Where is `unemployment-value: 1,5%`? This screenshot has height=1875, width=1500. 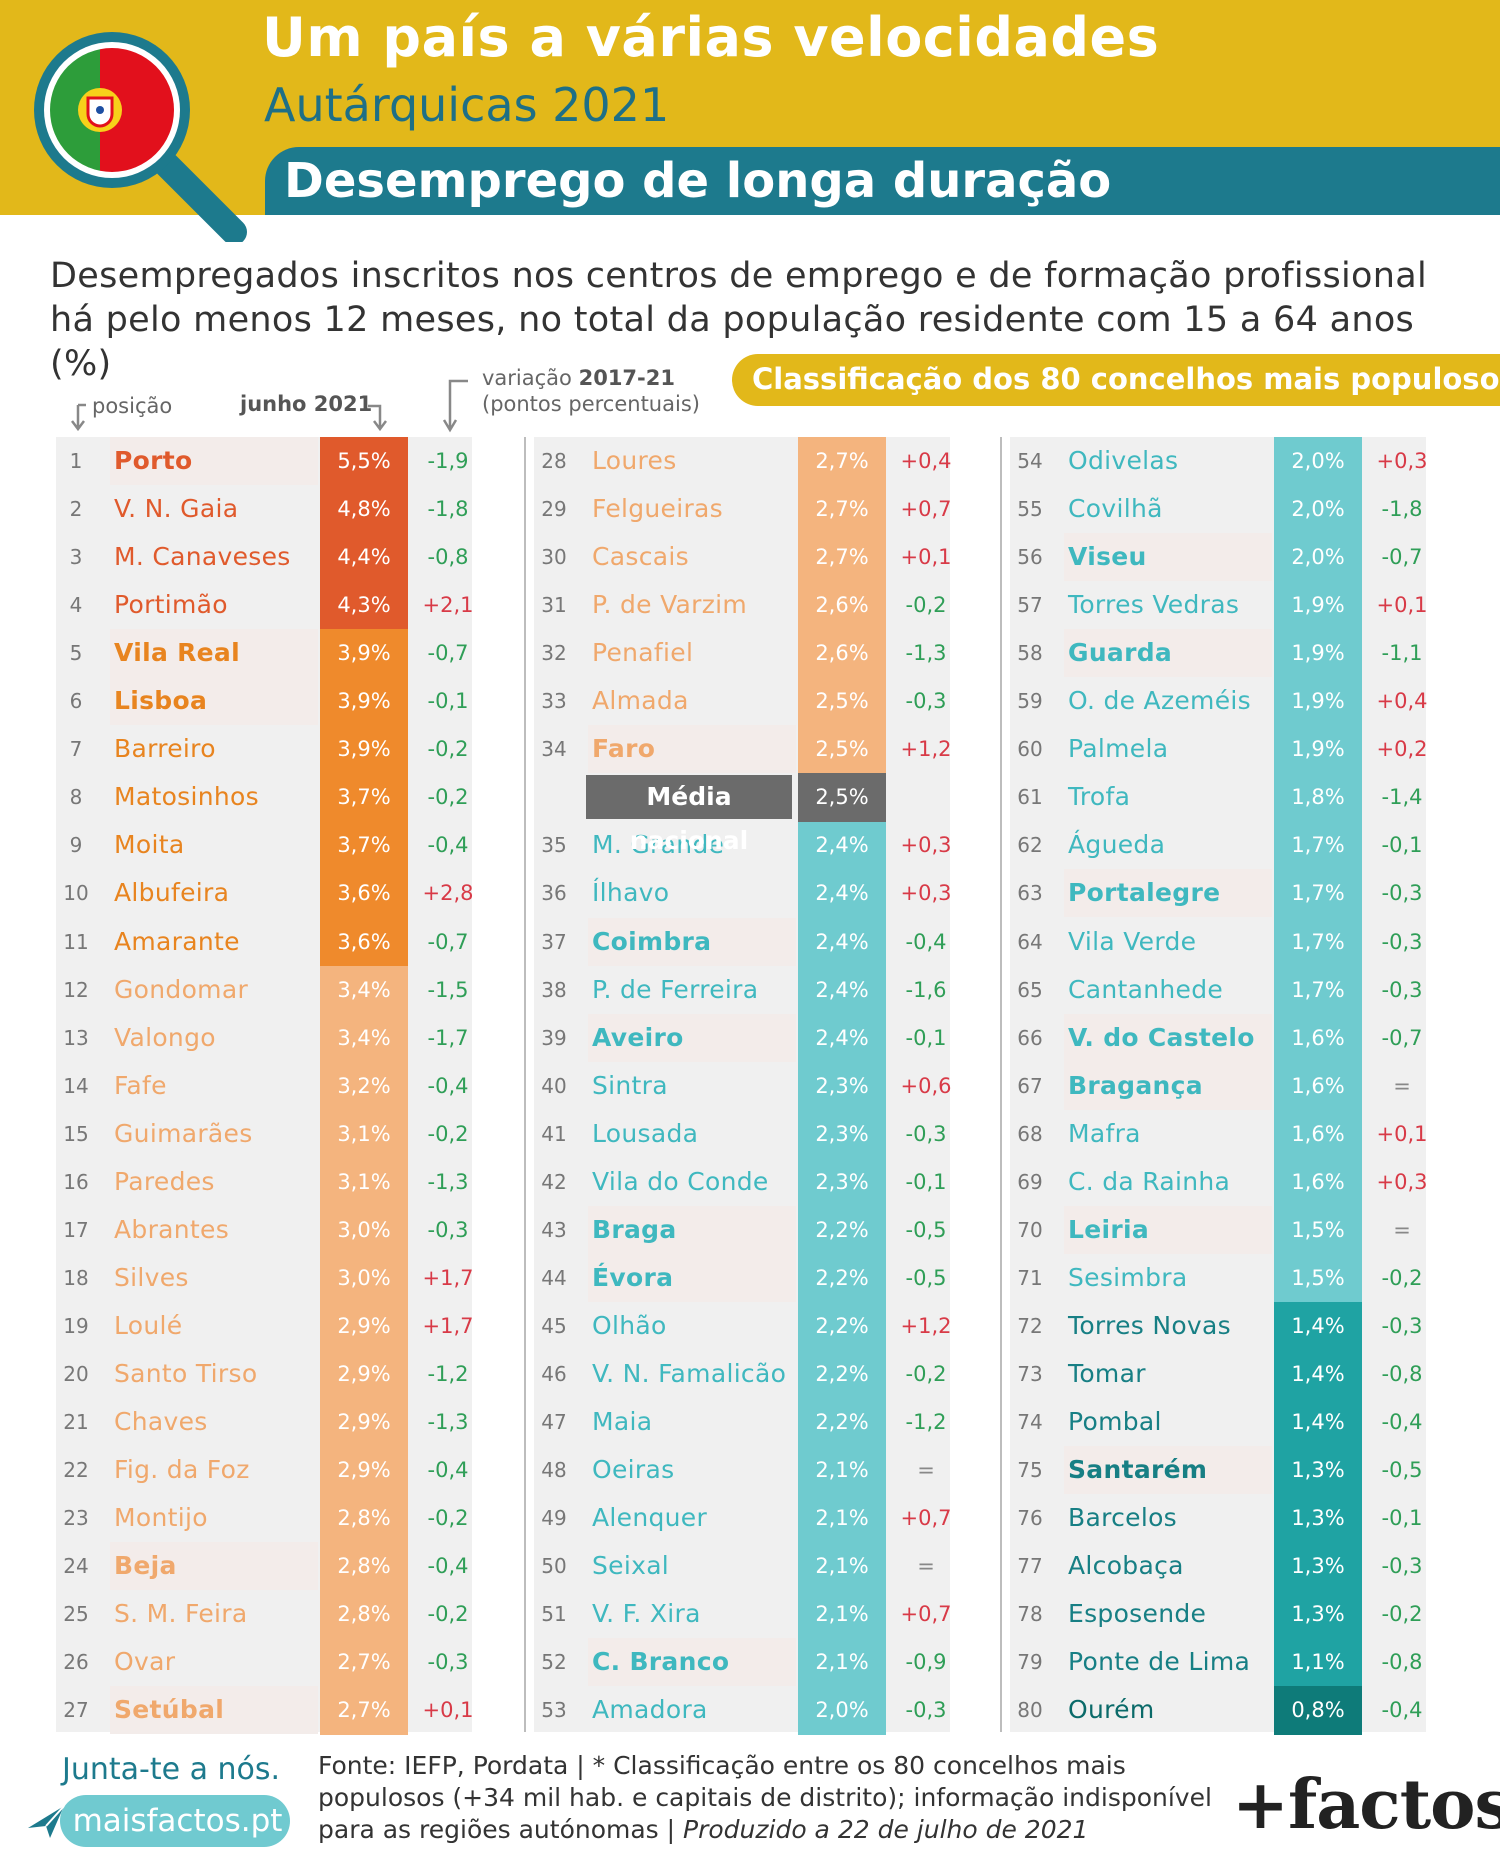
unemployment-value: 1,5% is located at coordinates (1318, 1278).